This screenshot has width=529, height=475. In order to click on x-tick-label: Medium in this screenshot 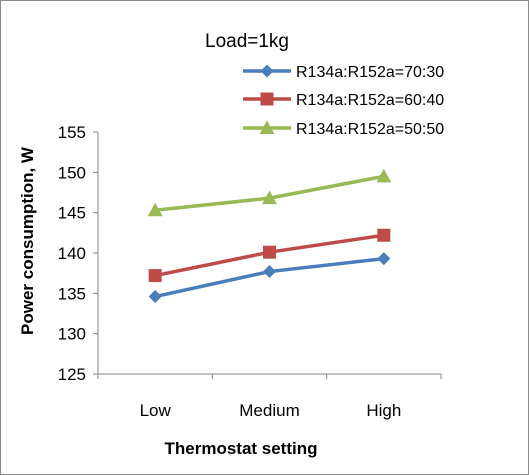, I will do `click(269, 410)`.